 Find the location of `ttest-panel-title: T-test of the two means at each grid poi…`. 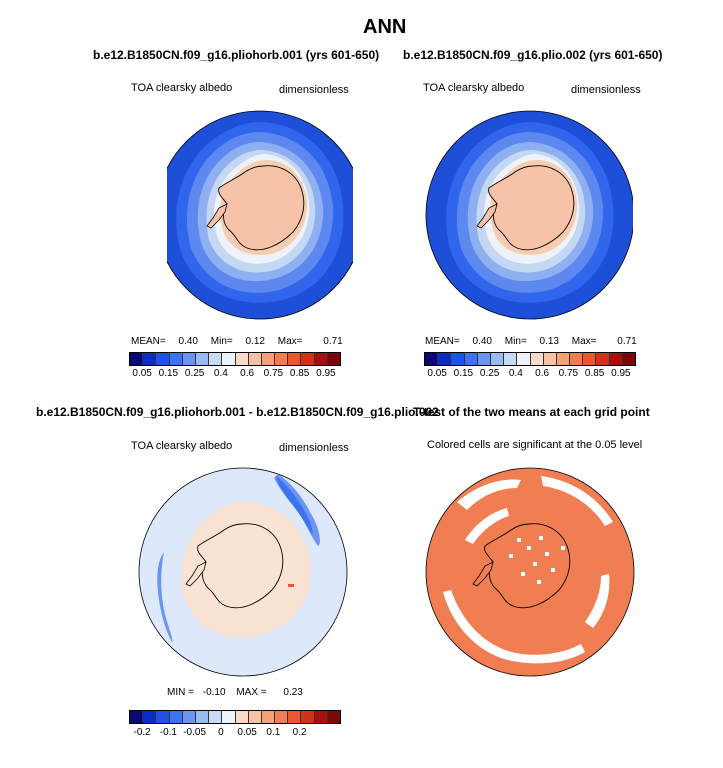

ttest-panel-title: T-test of the two means at each grid poi… is located at coordinates (531, 412).